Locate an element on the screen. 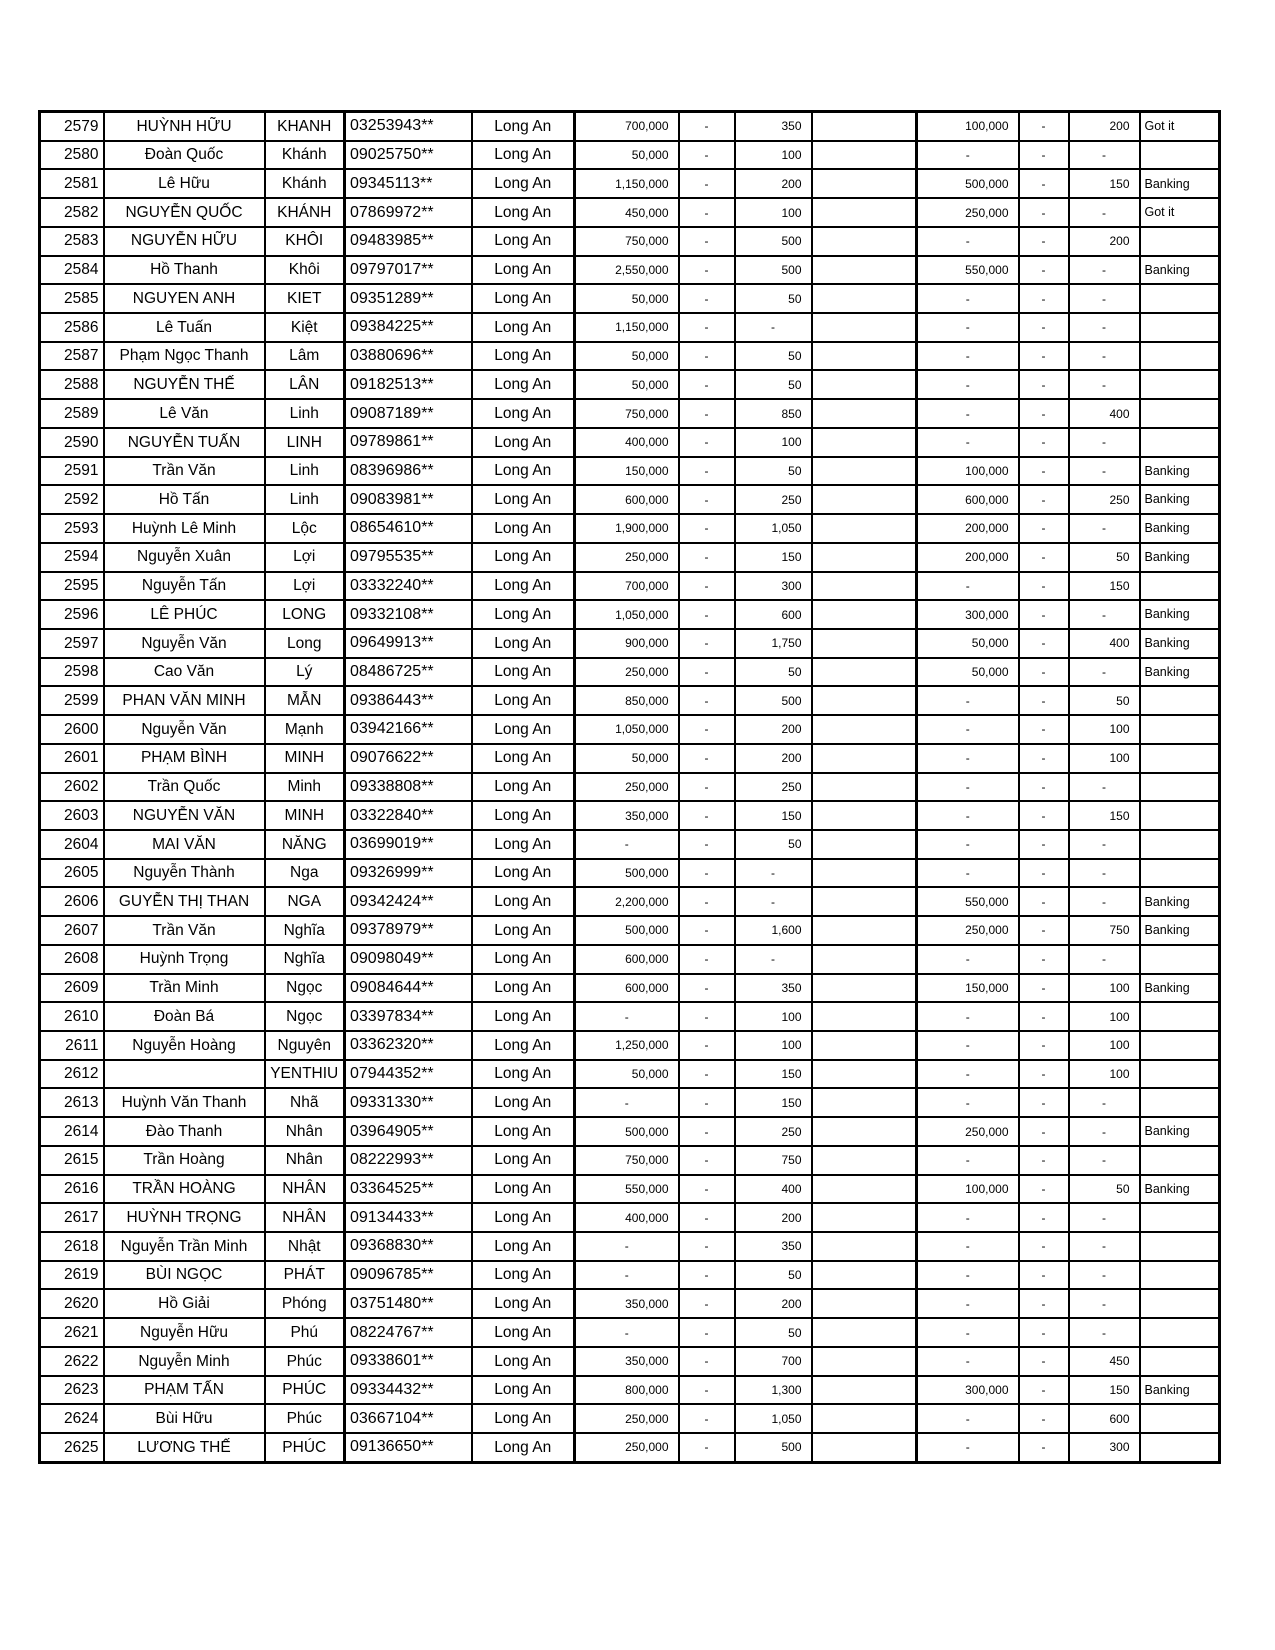 Image resolution: width=1275 pixels, height=1650 pixels. name-cell: PHẠM TẤN is located at coordinates (184, 1390).